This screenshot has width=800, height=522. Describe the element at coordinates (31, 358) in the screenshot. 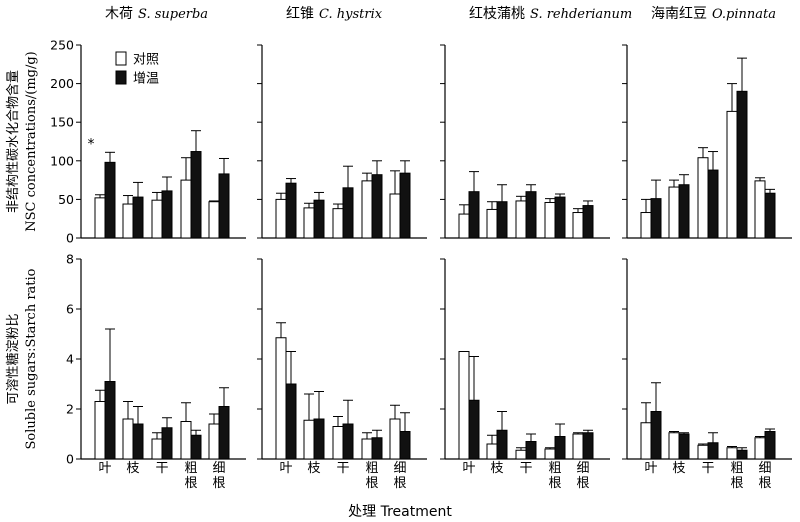

I see `y-axis-label-en: Soluble sugars:Starch ratio` at that location.